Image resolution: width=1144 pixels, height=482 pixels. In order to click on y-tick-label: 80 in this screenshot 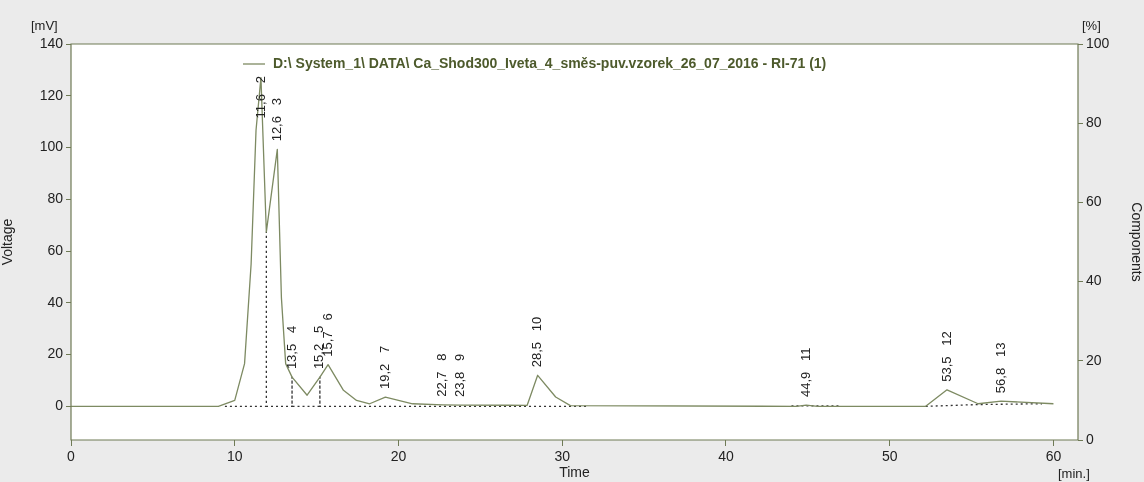, I will do `click(55, 198)`.